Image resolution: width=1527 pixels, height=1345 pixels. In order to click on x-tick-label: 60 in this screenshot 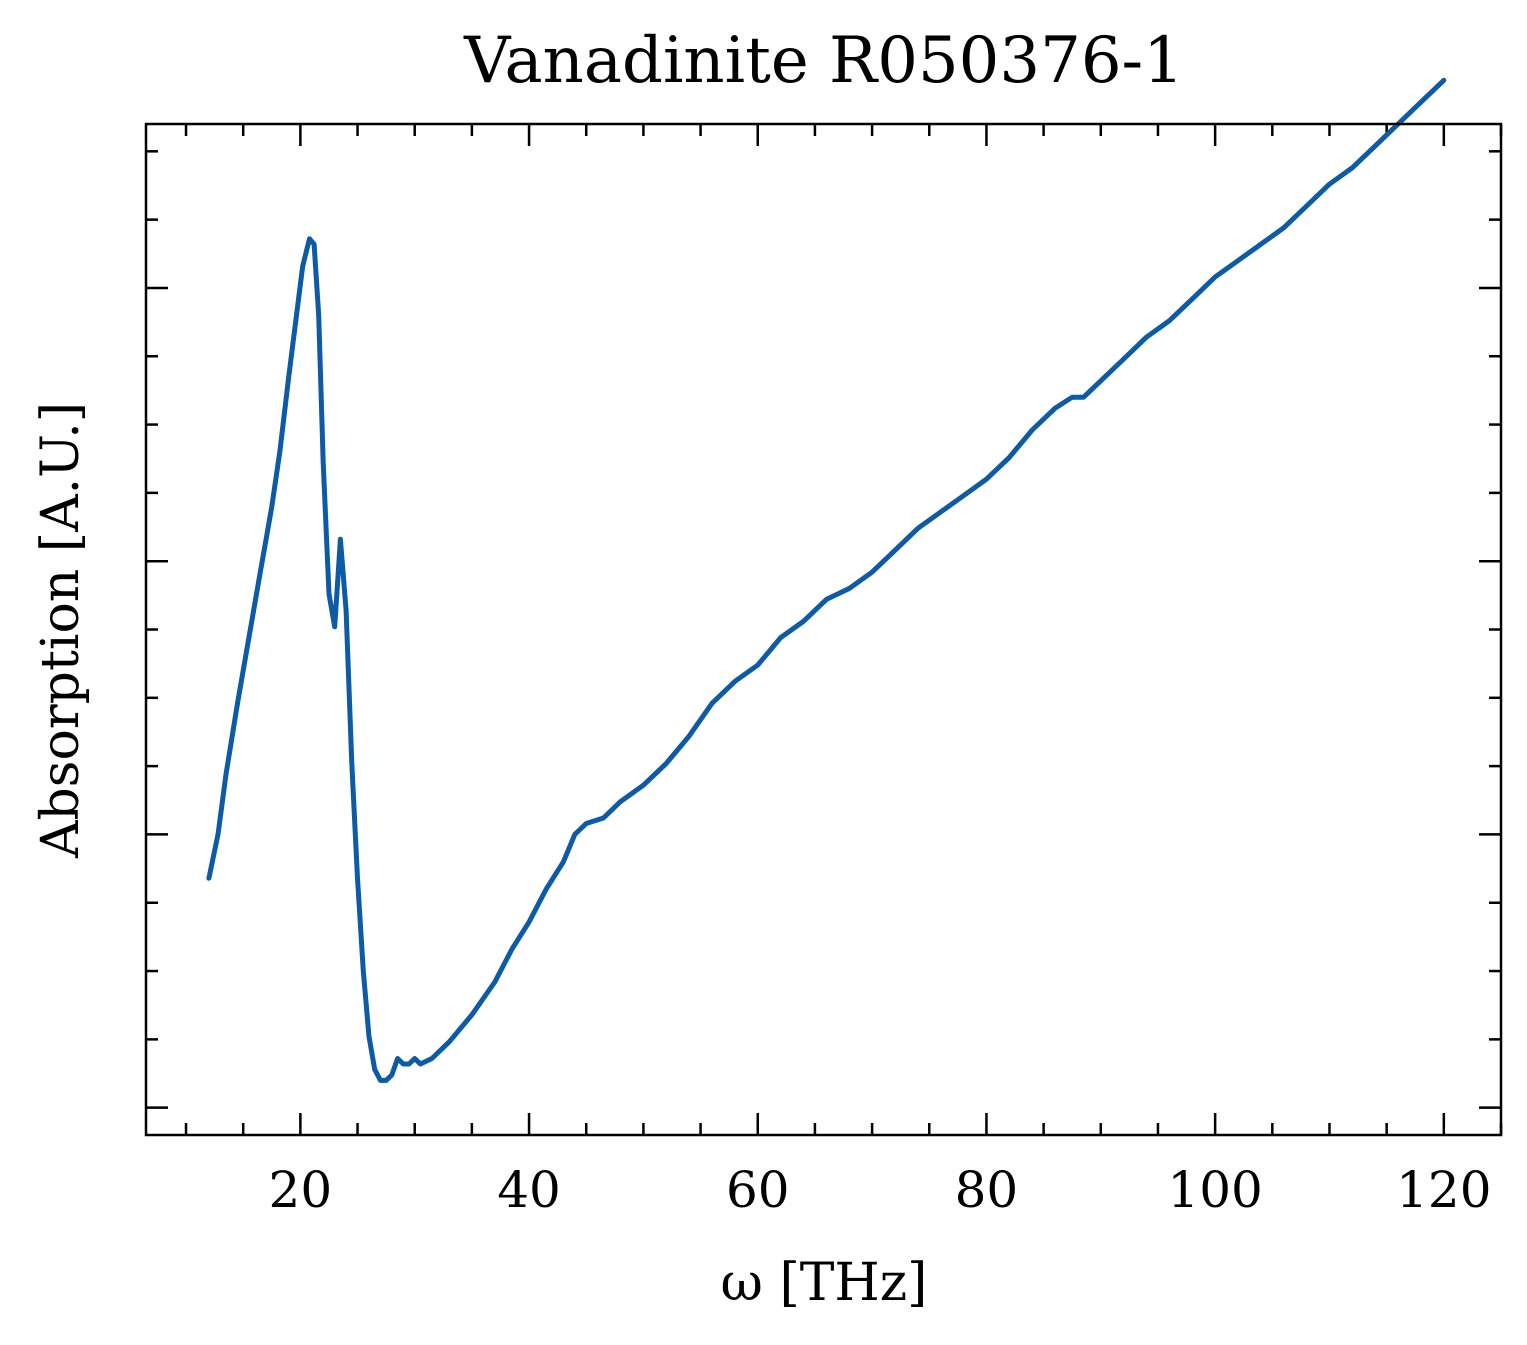, I will do `click(758, 1190)`.